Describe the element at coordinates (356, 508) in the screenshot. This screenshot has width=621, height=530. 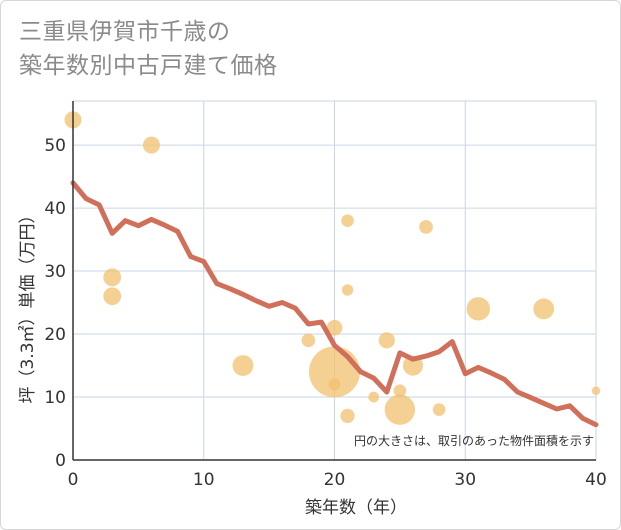
I see `x-axis-label: 築年数（年）` at that location.